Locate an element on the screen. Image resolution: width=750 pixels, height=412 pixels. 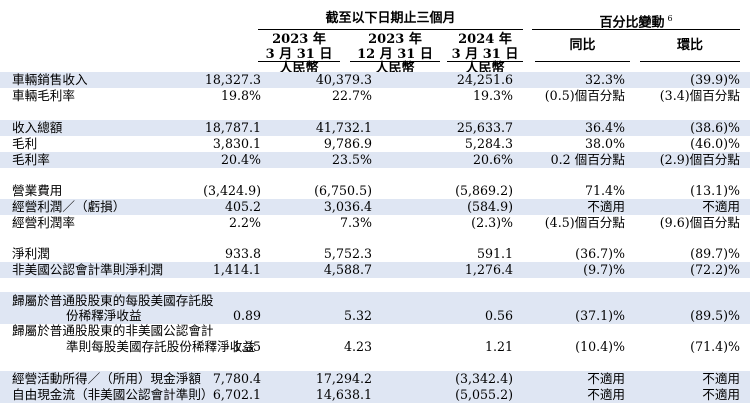
cell: (584.9) is located at coordinates (490, 206).